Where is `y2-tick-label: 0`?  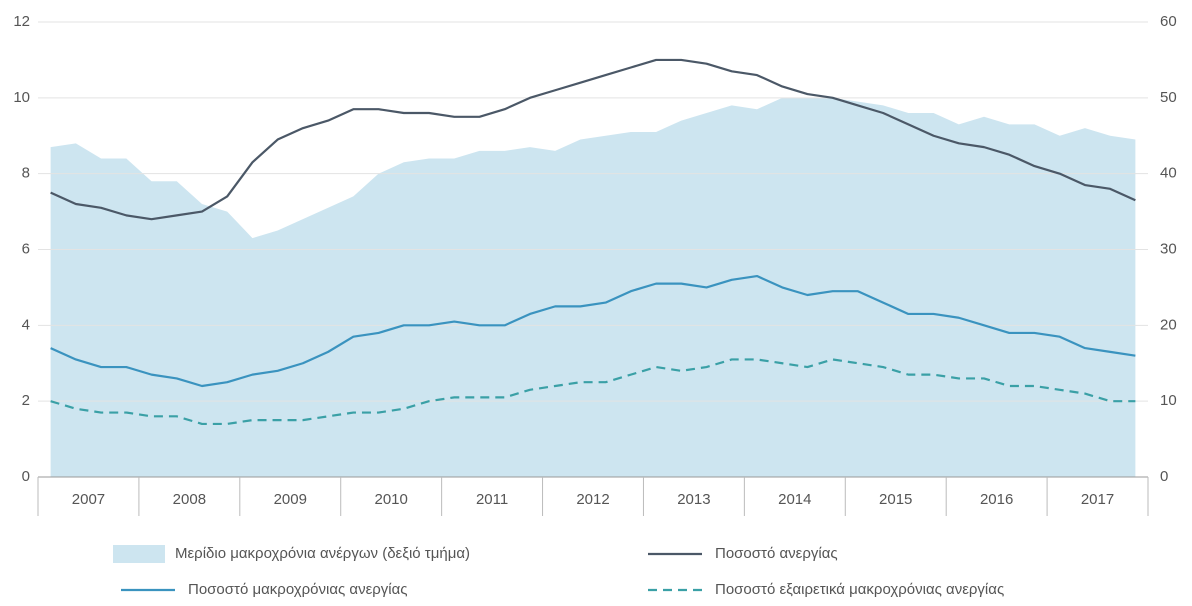
y2-tick-label: 0 is located at coordinates (1164, 476).